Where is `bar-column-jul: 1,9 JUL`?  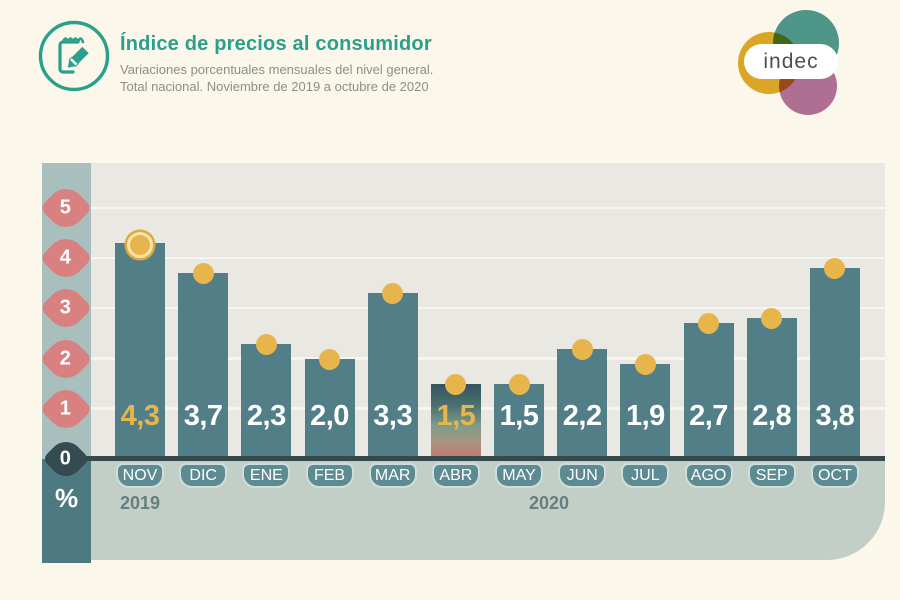
bar-column-jul: 1,9 JUL is located at coordinates (645, 325).